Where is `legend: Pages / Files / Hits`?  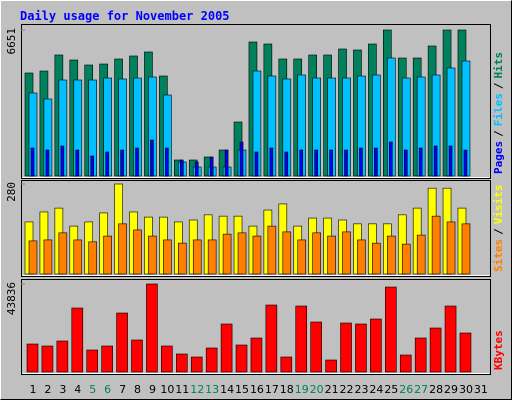
legend: Pages / Files / Hits is located at coordinates (498, 113).